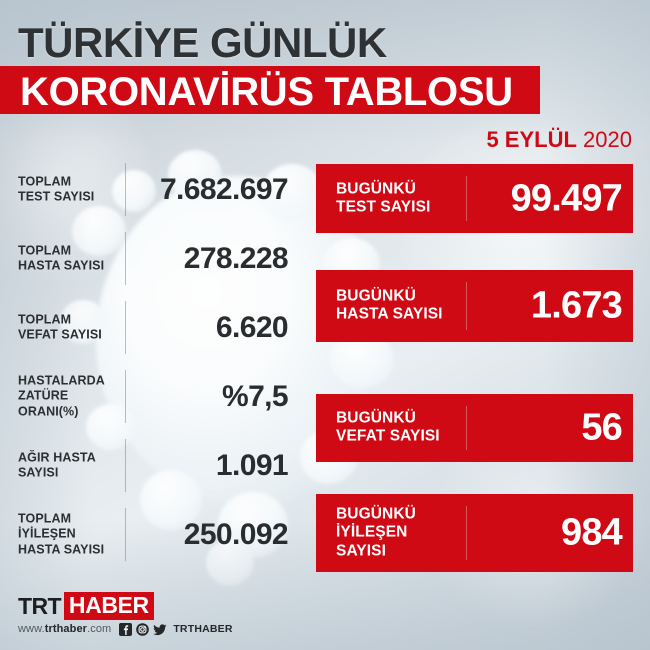 This screenshot has width=650, height=650. What do you see at coordinates (474, 428) in the screenshot?
I see `daily-stat-card: BUGÜNKÜ VEFAT SAYISI 56` at bounding box center [474, 428].